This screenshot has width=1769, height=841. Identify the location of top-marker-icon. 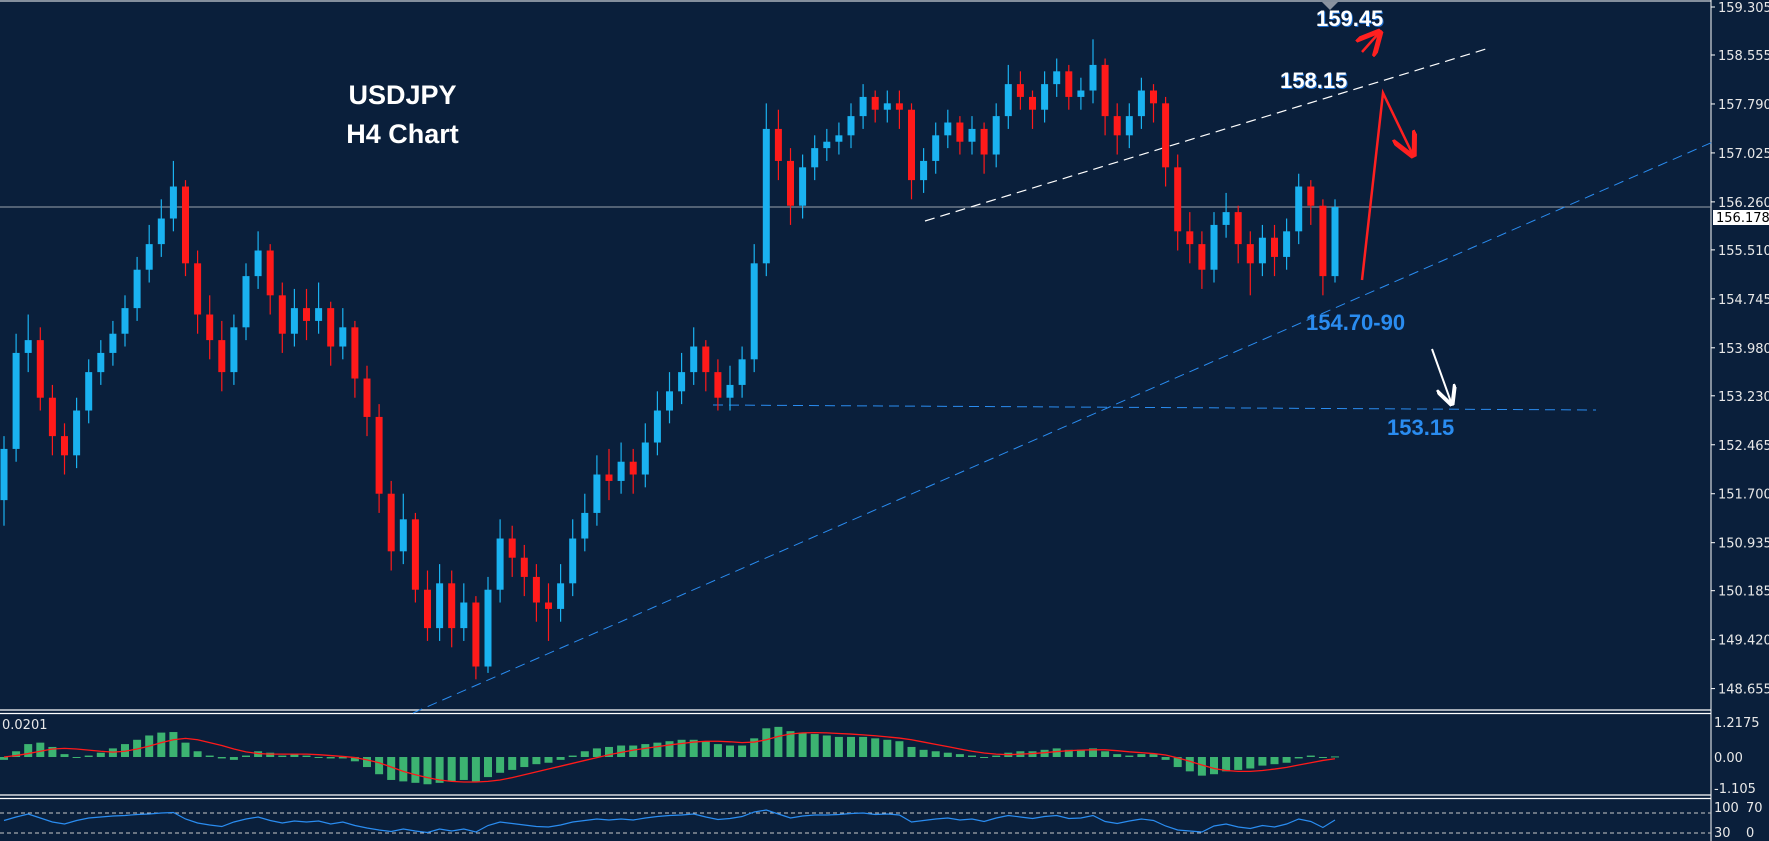
(1330, 6).